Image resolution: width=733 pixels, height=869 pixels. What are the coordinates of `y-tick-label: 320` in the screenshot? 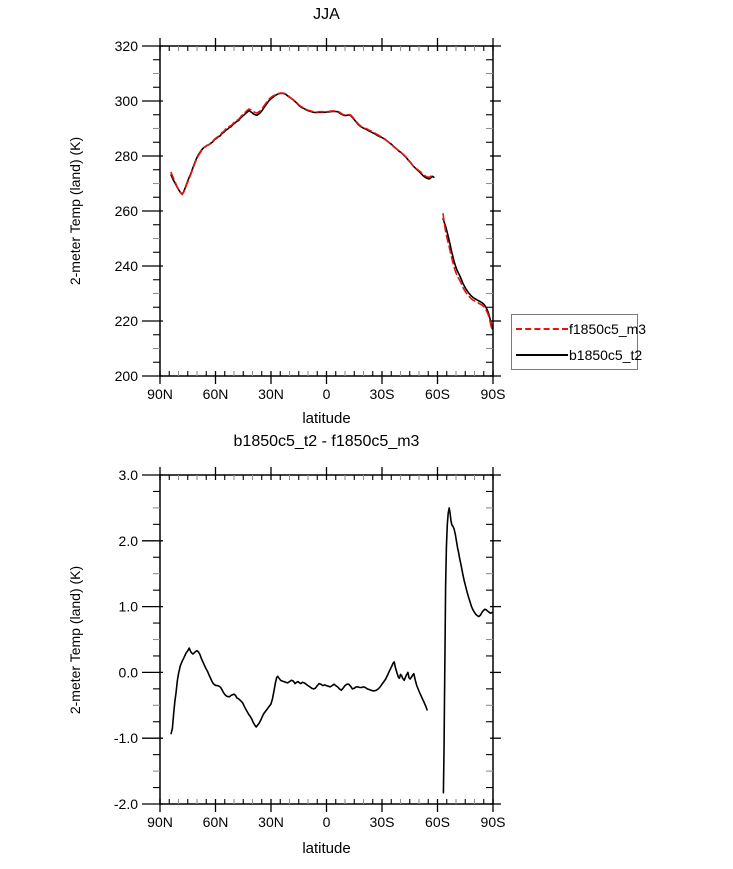 It's located at (127, 46).